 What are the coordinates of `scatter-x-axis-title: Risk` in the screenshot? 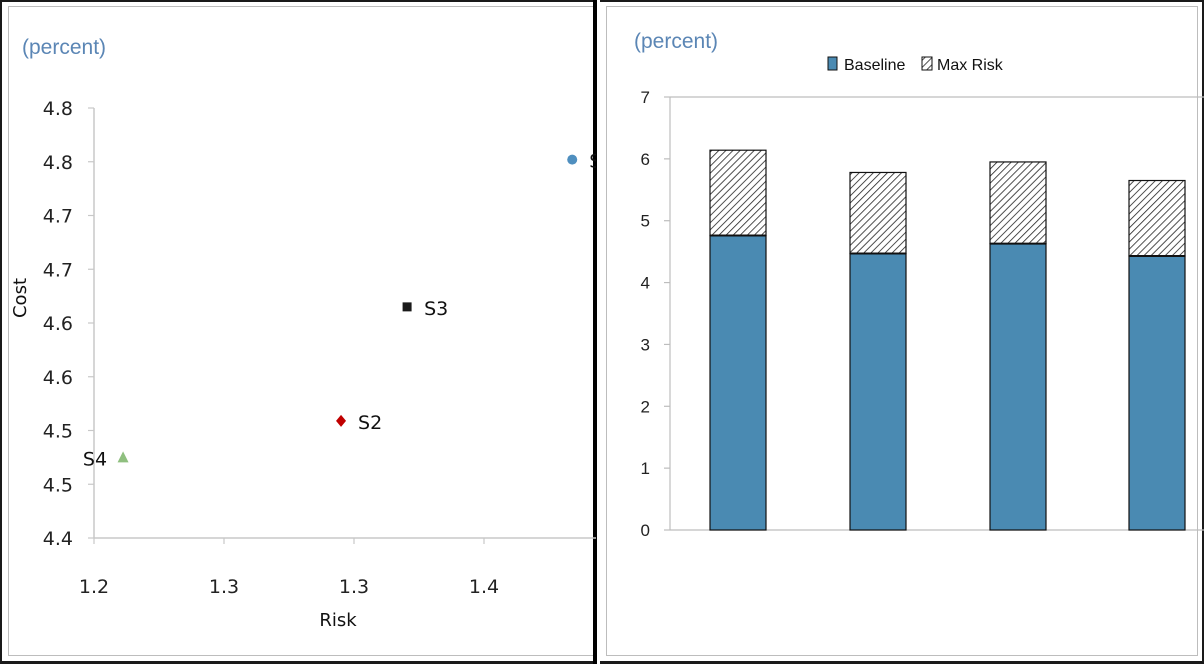 It's located at (338, 620).